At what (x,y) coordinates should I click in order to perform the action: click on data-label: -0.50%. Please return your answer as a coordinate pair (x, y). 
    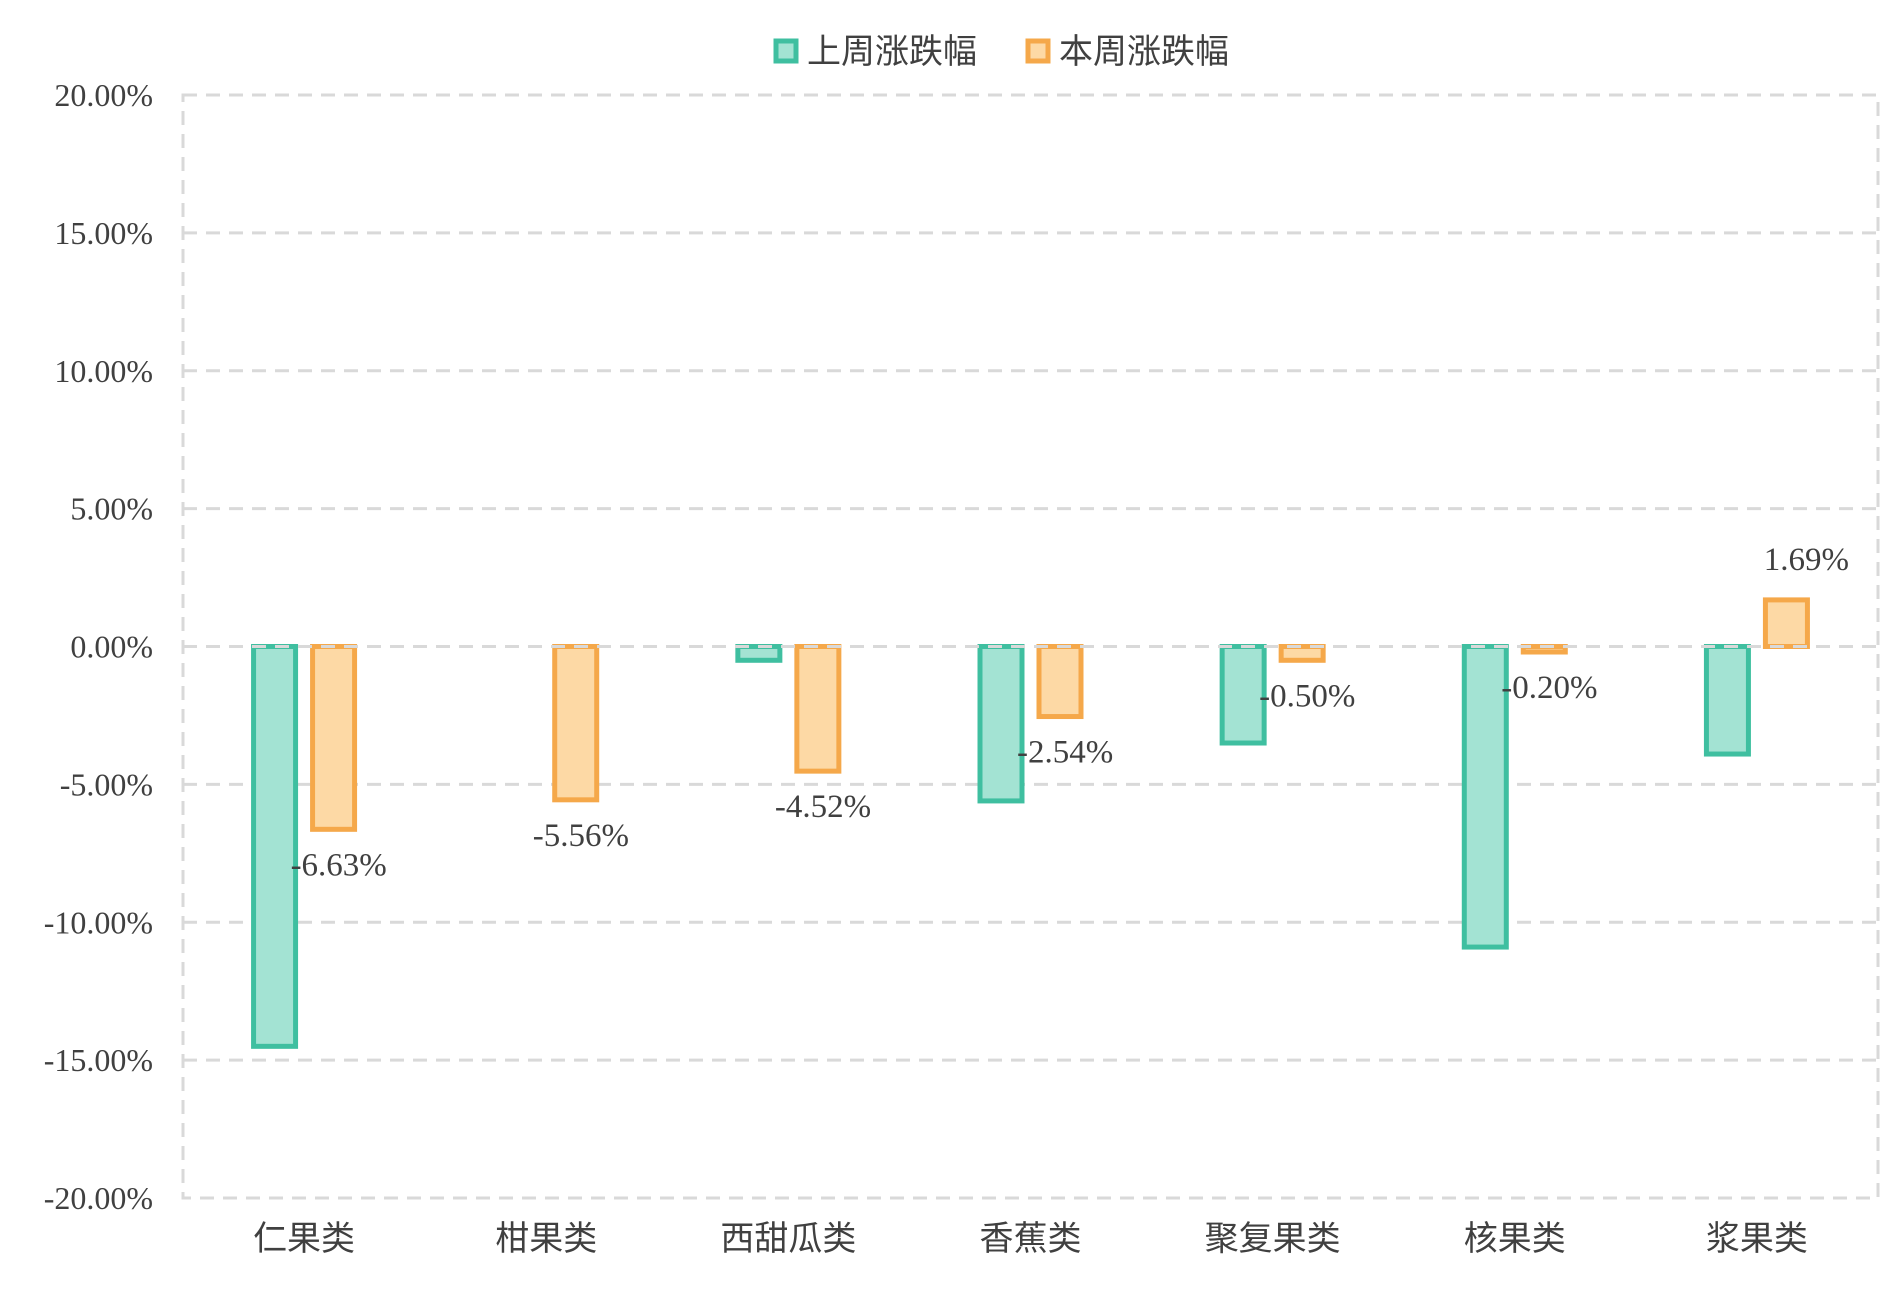
    Looking at the image, I should click on (1307, 696).